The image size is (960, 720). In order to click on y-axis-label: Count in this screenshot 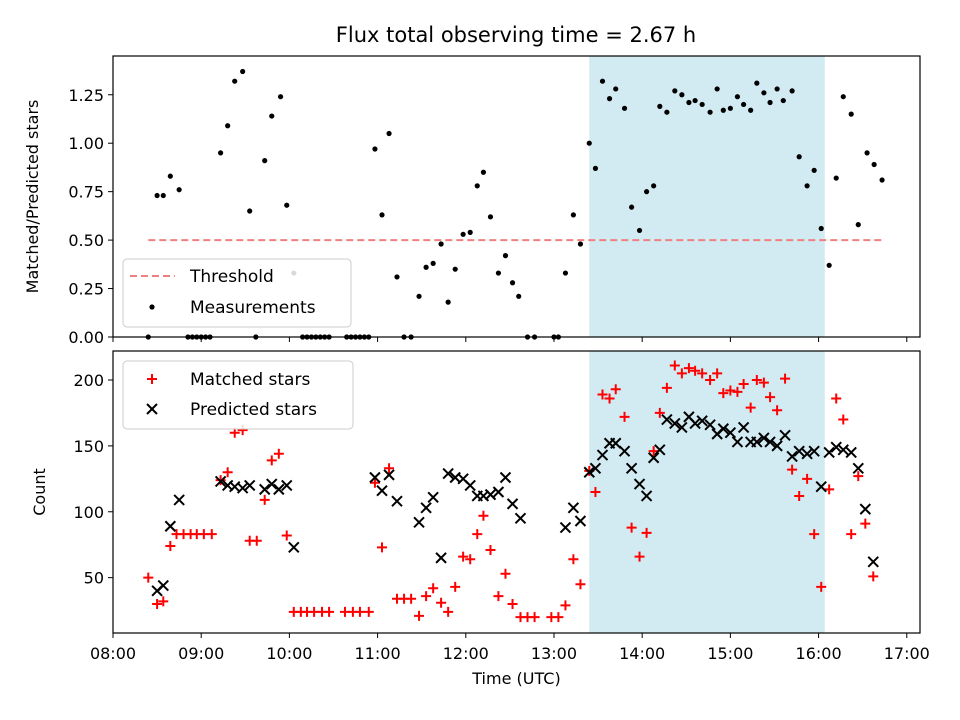, I will do `click(39, 492)`.